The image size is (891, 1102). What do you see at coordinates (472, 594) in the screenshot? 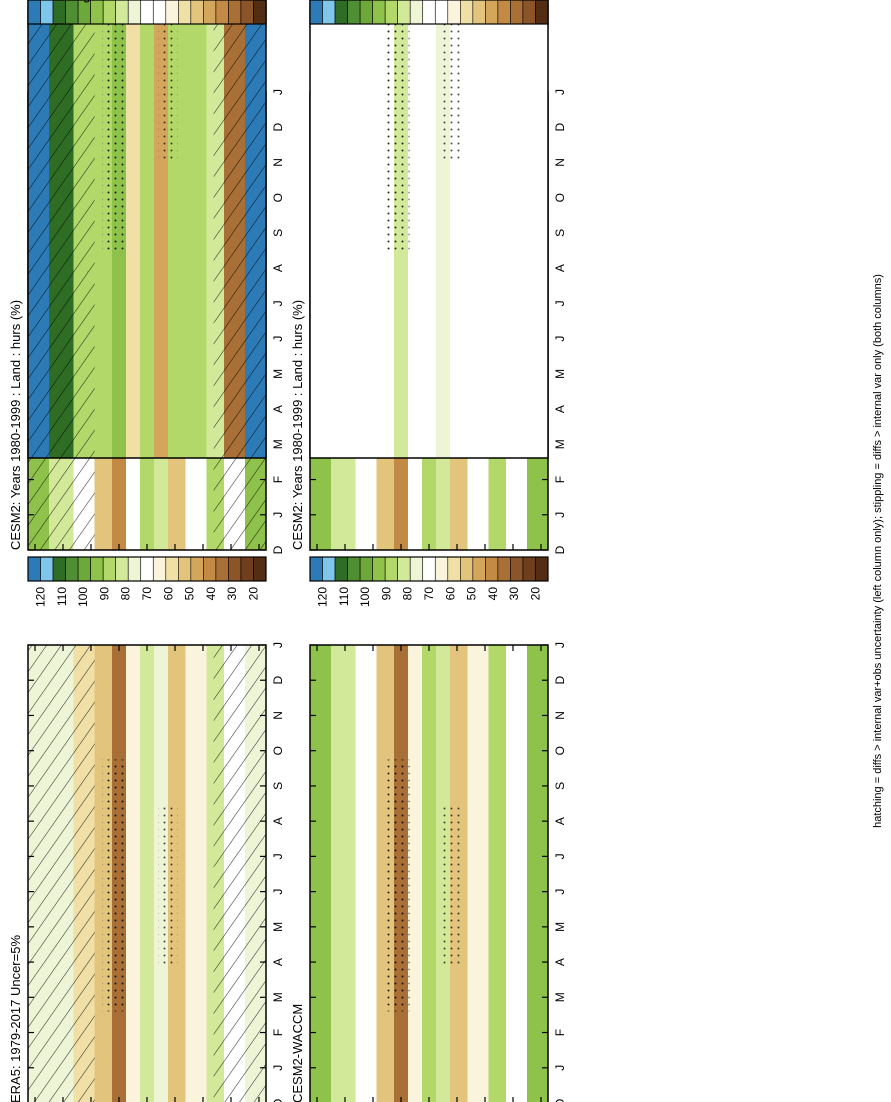
I see `colorbar-label: 50` at bounding box center [472, 594].